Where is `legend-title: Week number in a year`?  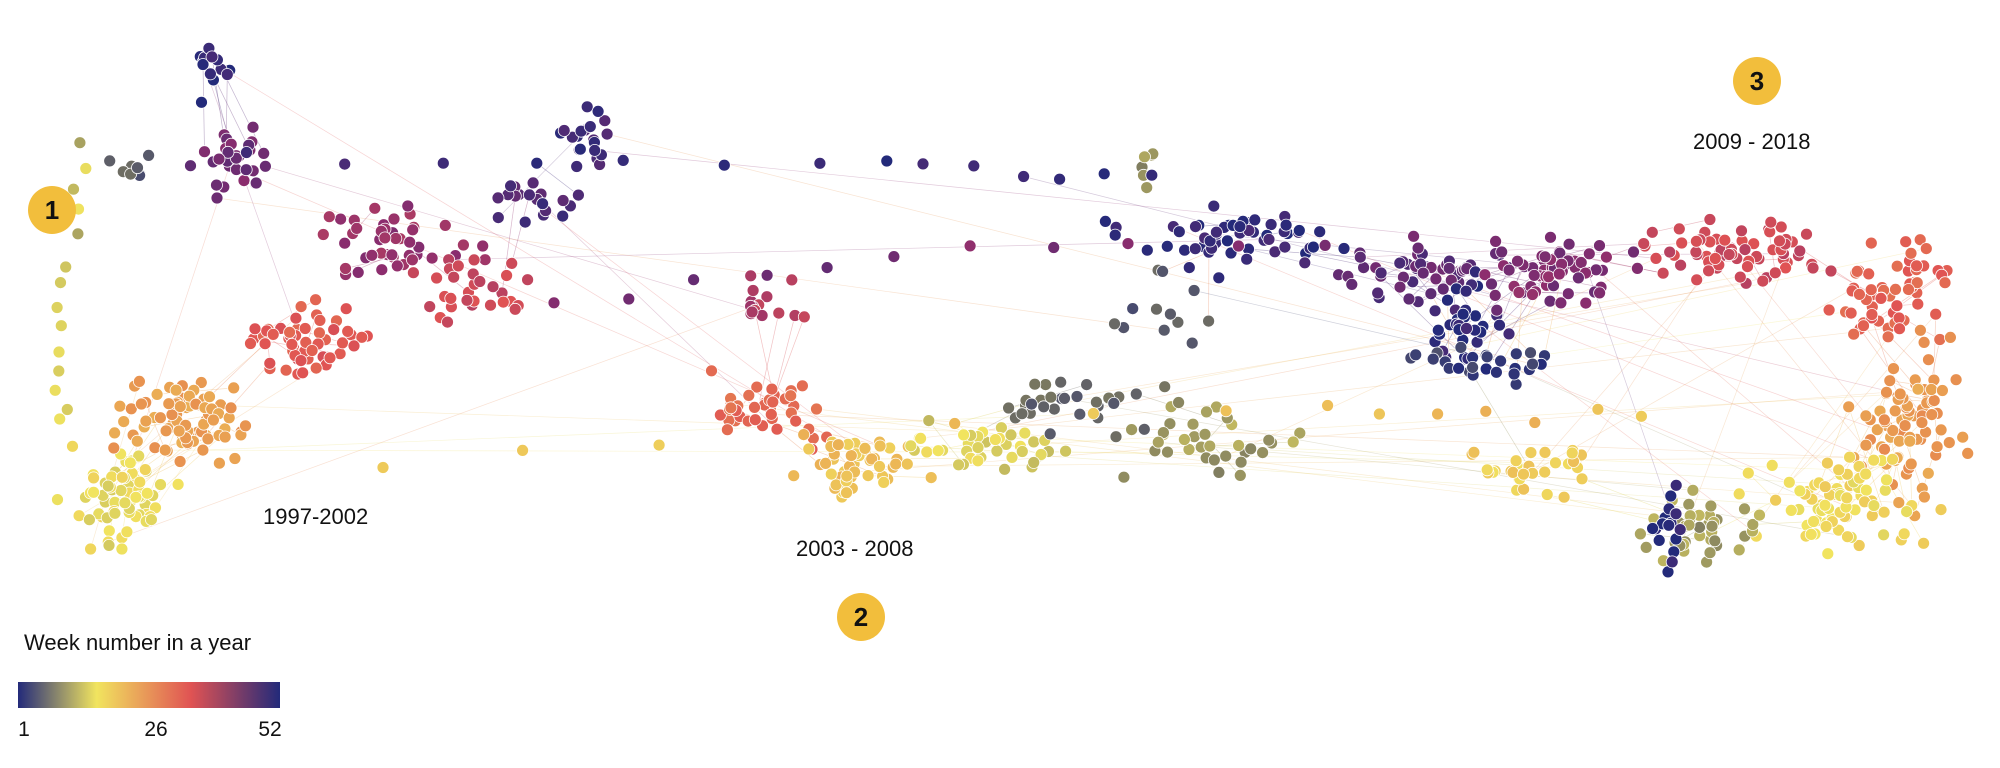 legend-title: Week number in a year is located at coordinates (137, 642).